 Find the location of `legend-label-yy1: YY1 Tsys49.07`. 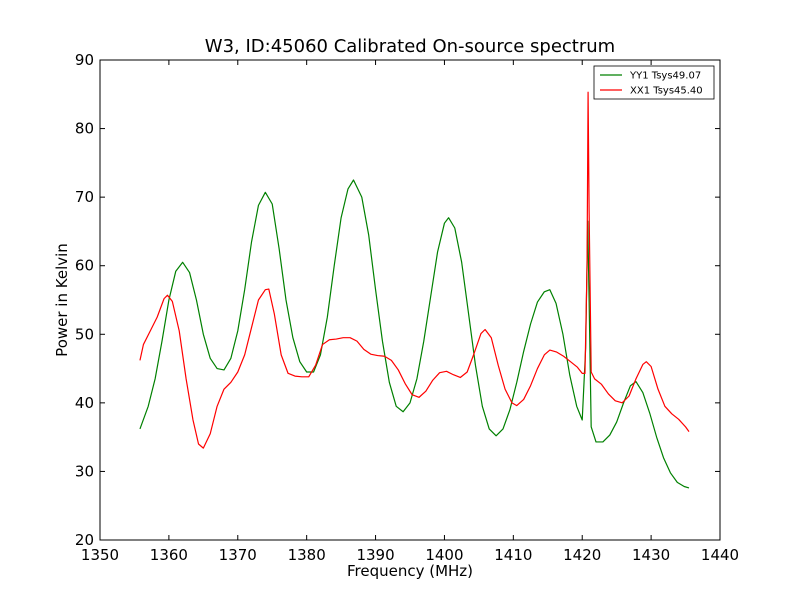

legend-label-yy1: YY1 Tsys49.07 is located at coordinates (665, 76).